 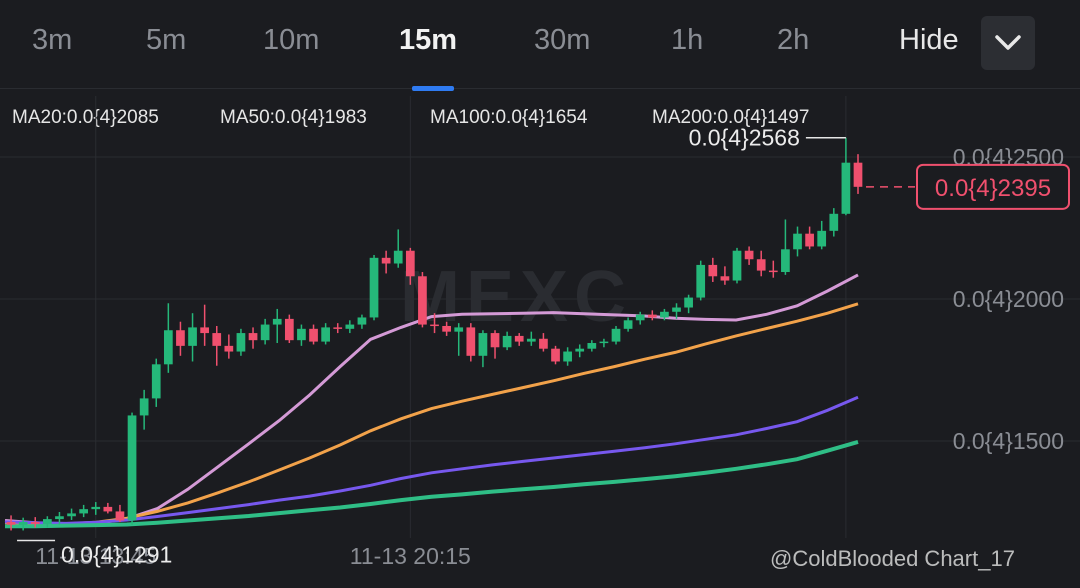 What do you see at coordinates (433, 88) in the screenshot?
I see `active-tab-indicator` at bounding box center [433, 88].